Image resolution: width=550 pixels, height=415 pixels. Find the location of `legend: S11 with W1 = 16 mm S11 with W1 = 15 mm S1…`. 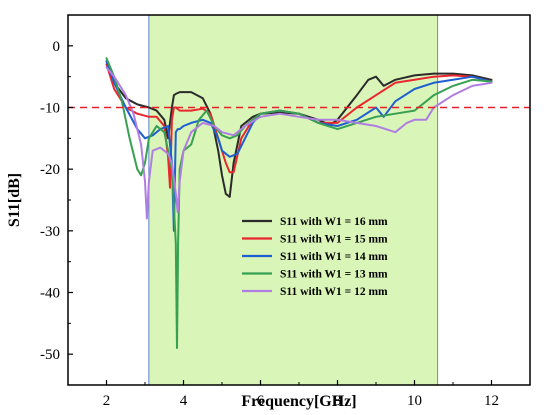

legend: S11 with W1 = 16 mm S11 with W1 = 15 mm S1… is located at coordinates (315, 257).